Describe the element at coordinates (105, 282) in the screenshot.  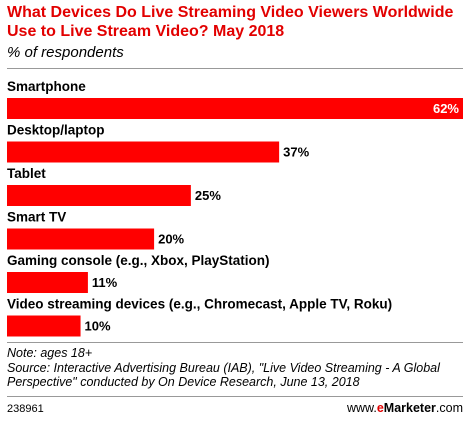
I see `value-label: 11%` at that location.